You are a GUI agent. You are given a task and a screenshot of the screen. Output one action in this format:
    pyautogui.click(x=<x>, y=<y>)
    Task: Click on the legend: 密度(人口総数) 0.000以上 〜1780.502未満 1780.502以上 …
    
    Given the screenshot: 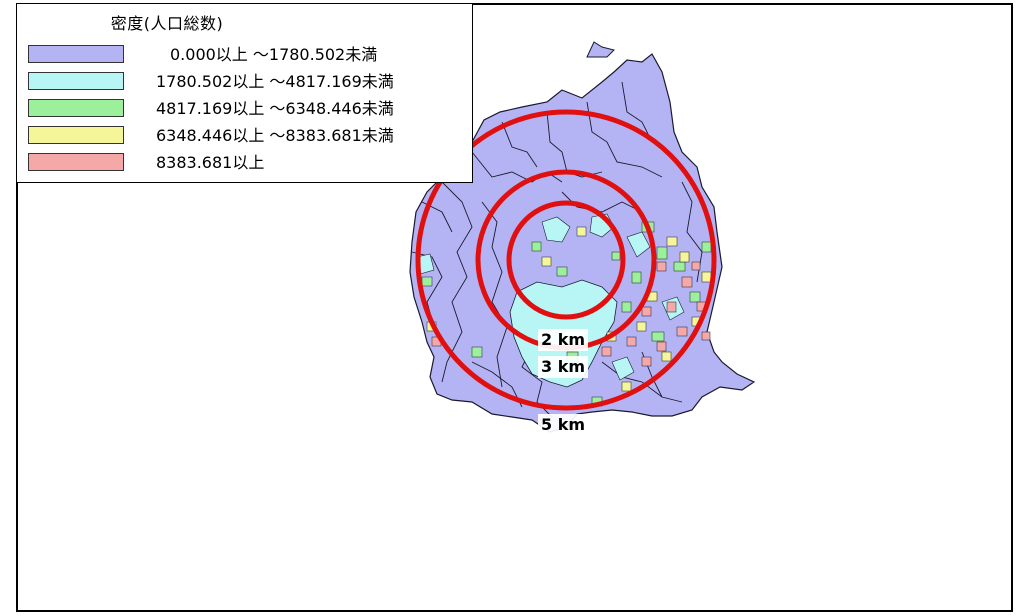 What is the action you would take?
    pyautogui.click(x=244, y=93)
    